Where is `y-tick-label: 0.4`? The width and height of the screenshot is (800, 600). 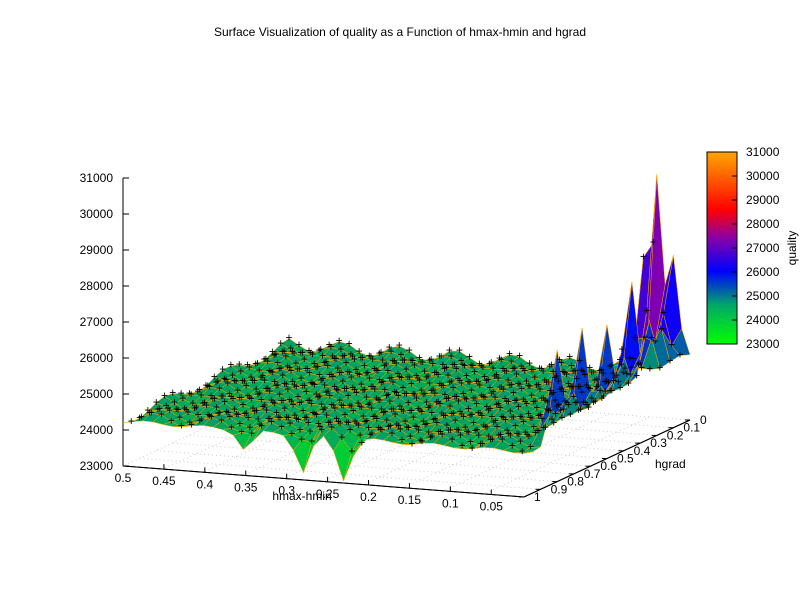
y-tick-label: 0.4 is located at coordinates (642, 451).